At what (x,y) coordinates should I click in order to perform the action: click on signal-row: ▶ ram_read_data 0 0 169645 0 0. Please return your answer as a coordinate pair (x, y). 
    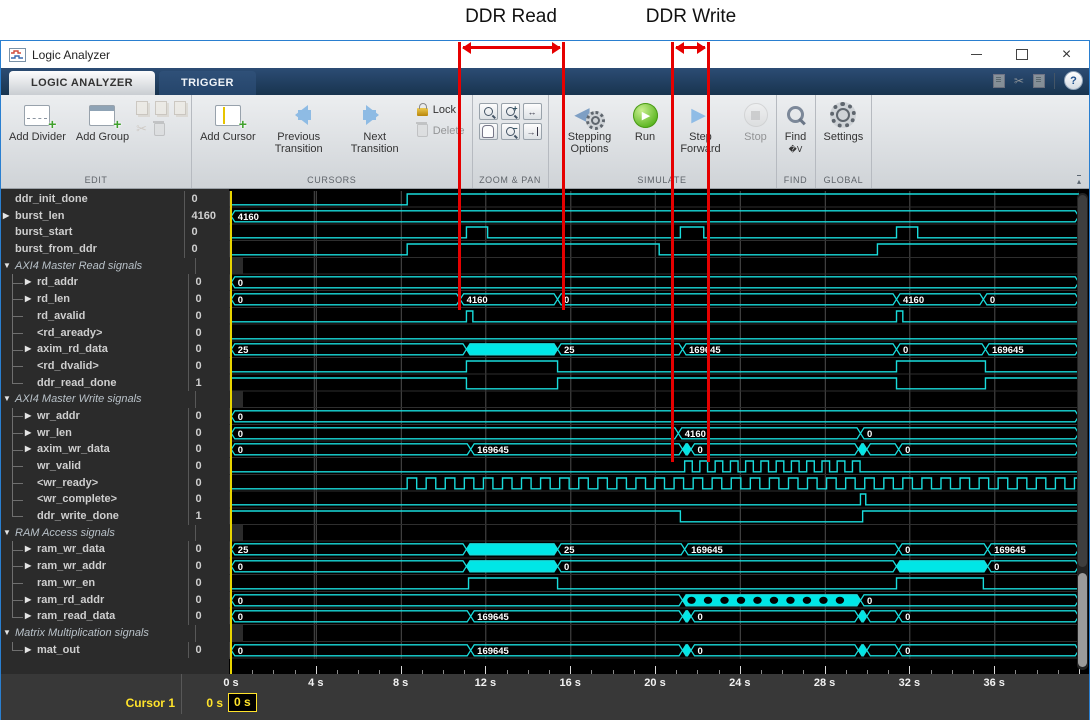
    Looking at the image, I should click on (540, 616).